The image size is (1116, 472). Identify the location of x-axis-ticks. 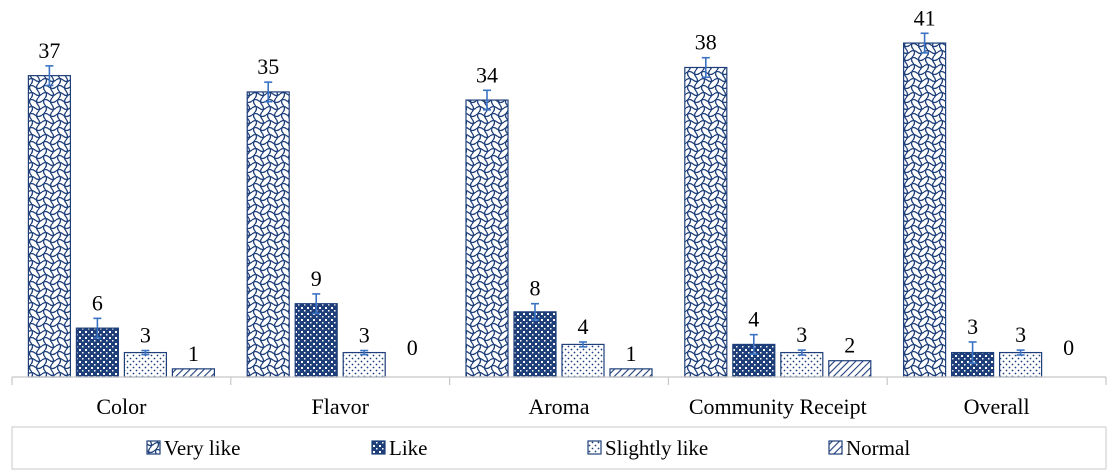
(559, 381).